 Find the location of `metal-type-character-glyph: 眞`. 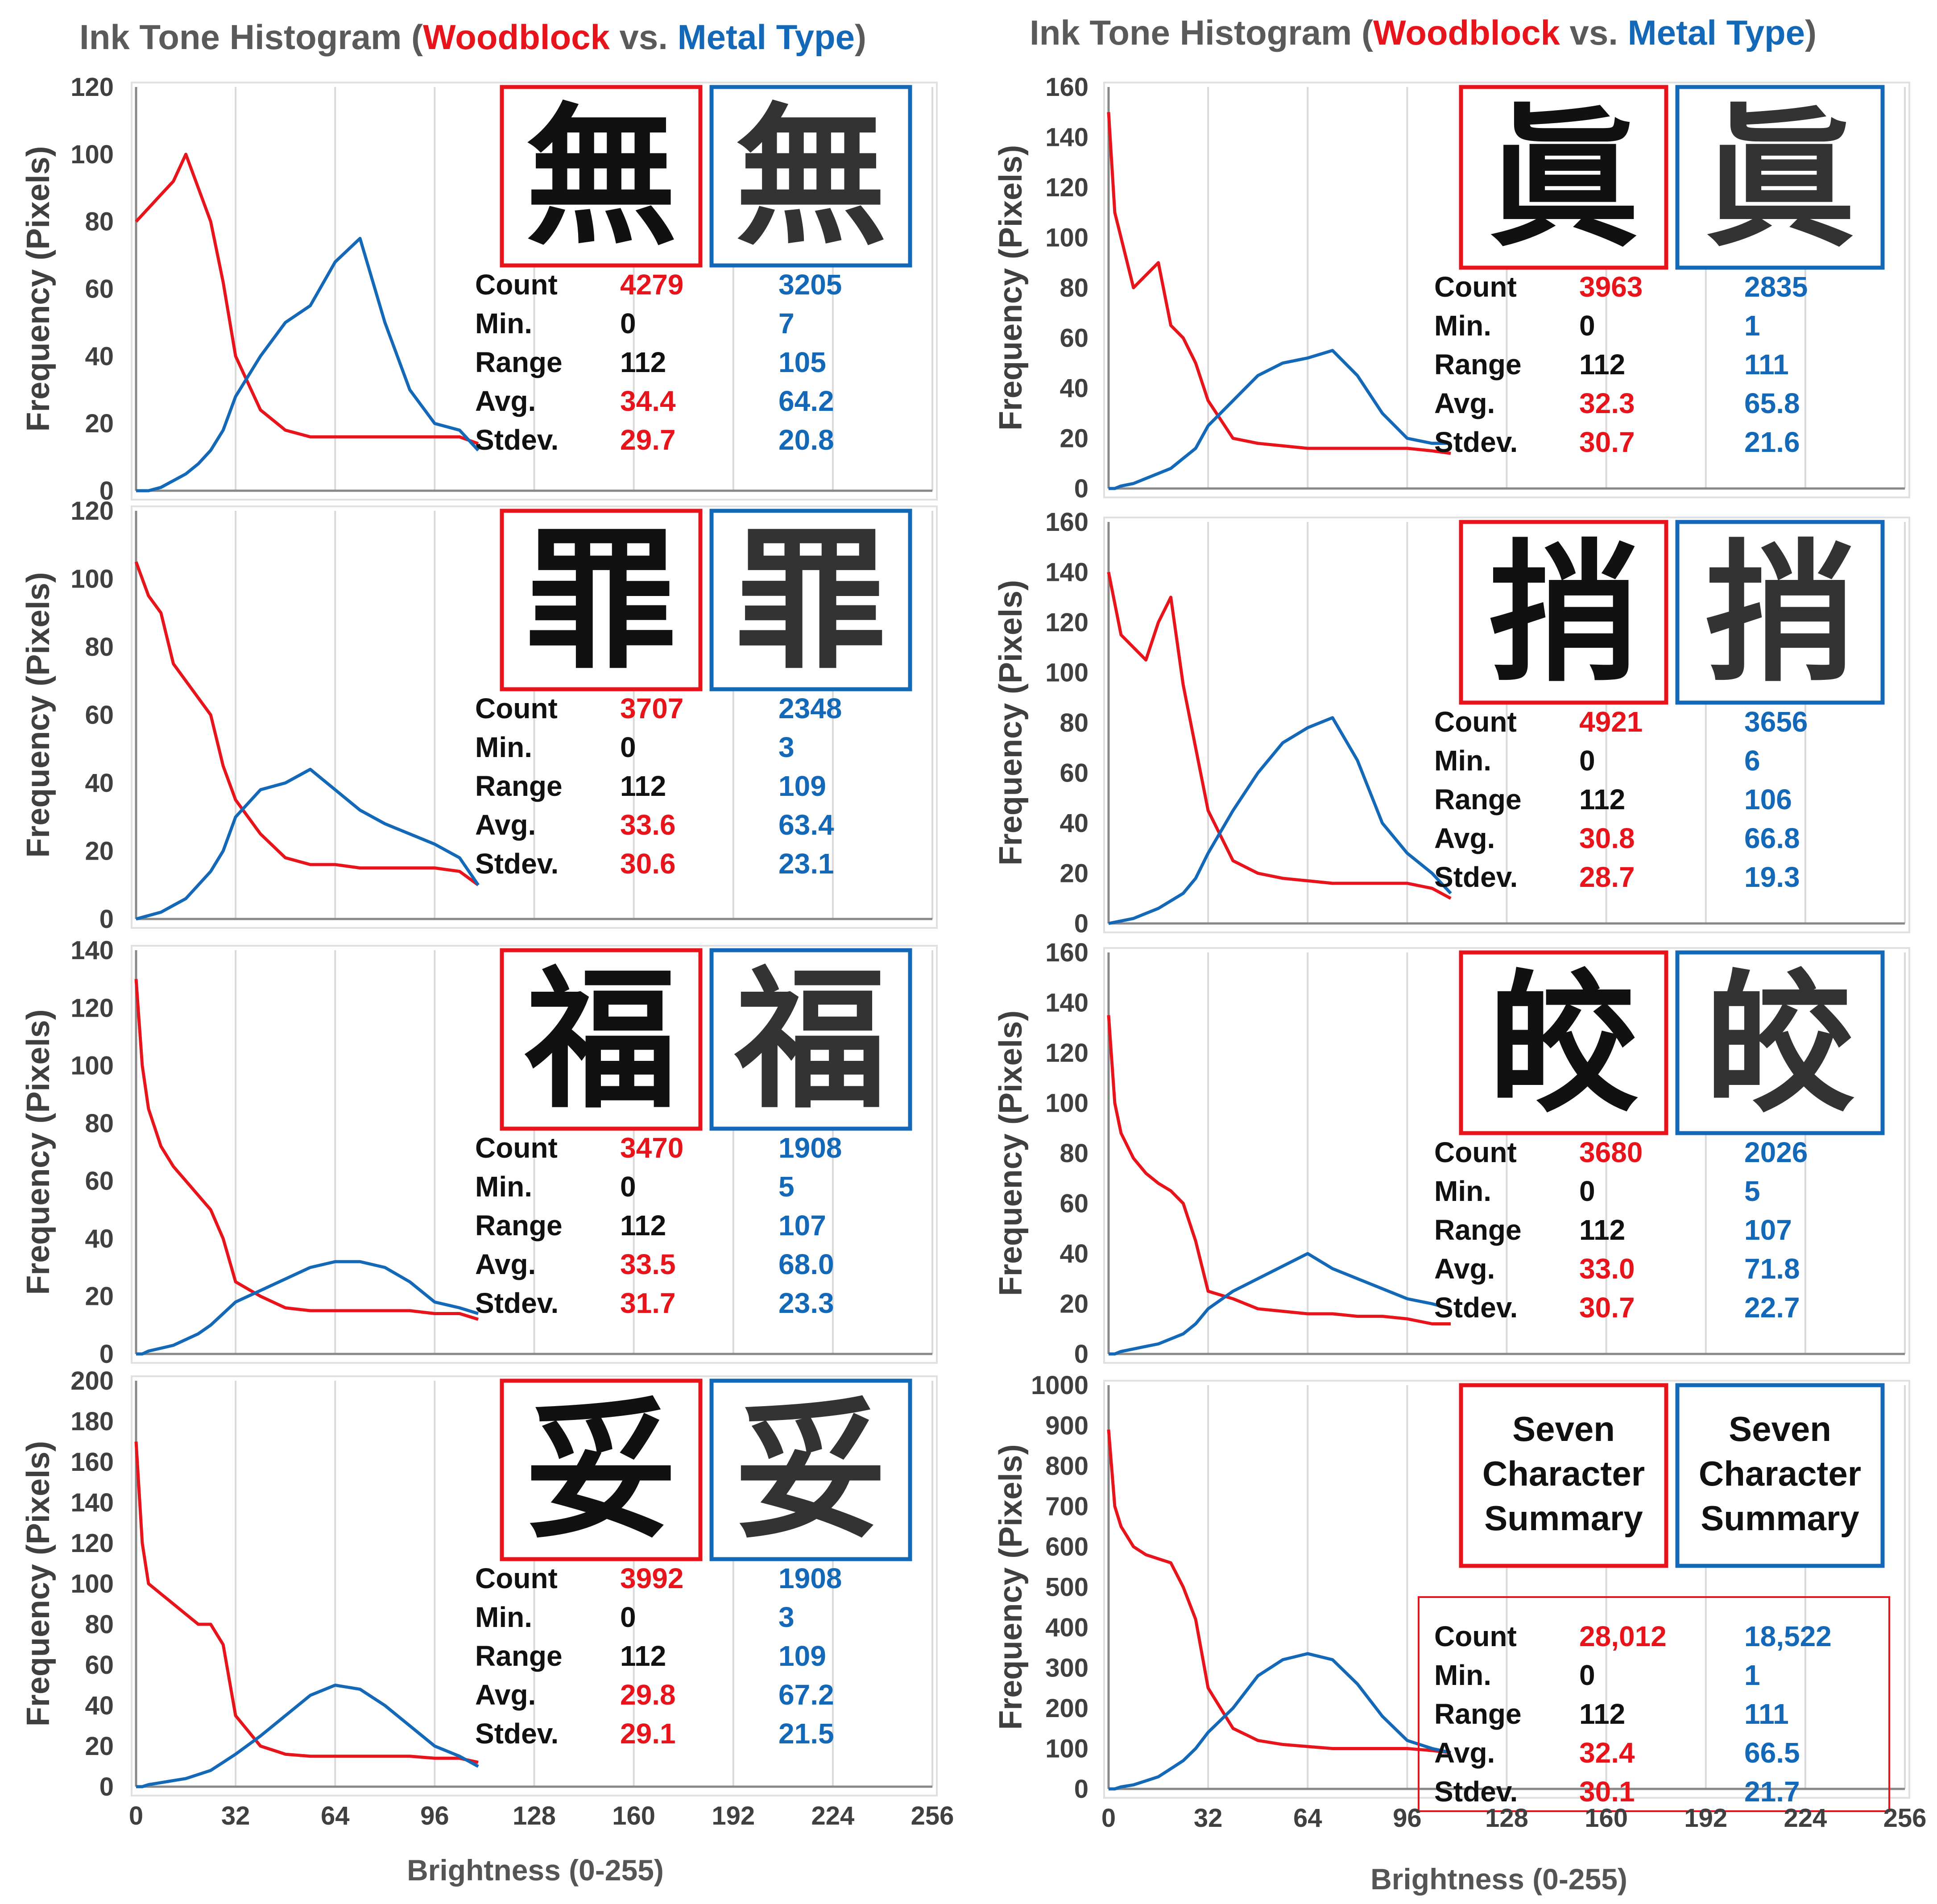

metal-type-character-glyph: 眞 is located at coordinates (1780, 179).